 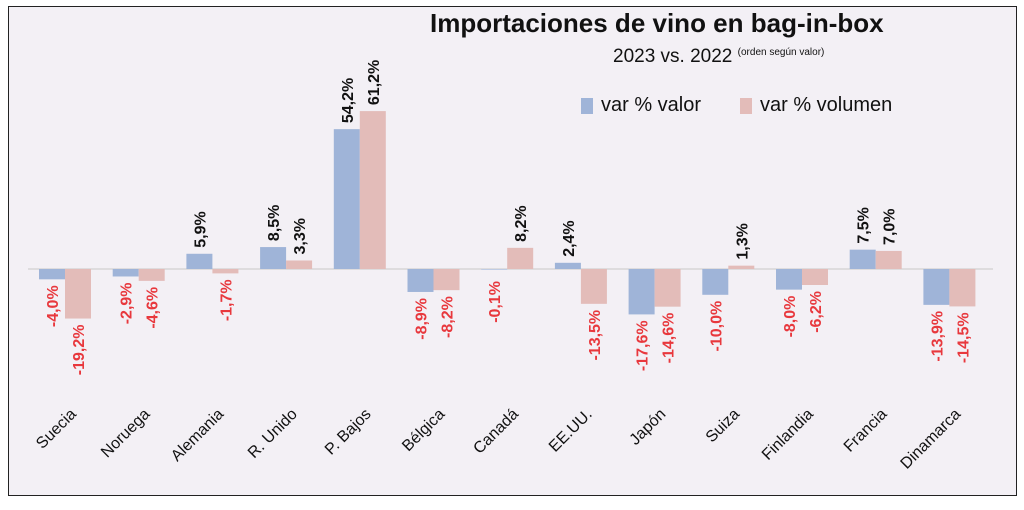 I want to click on data-label-valor-11: 7,5%, so click(x=864, y=225).